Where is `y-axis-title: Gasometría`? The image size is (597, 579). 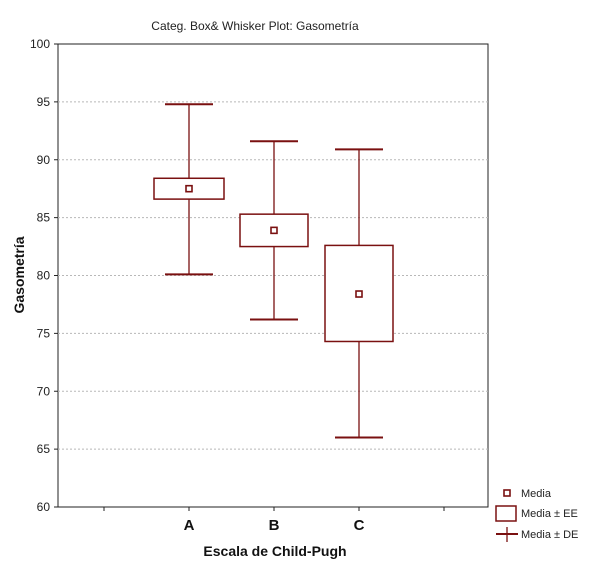 y-axis-title: Gasometría is located at coordinates (19, 274).